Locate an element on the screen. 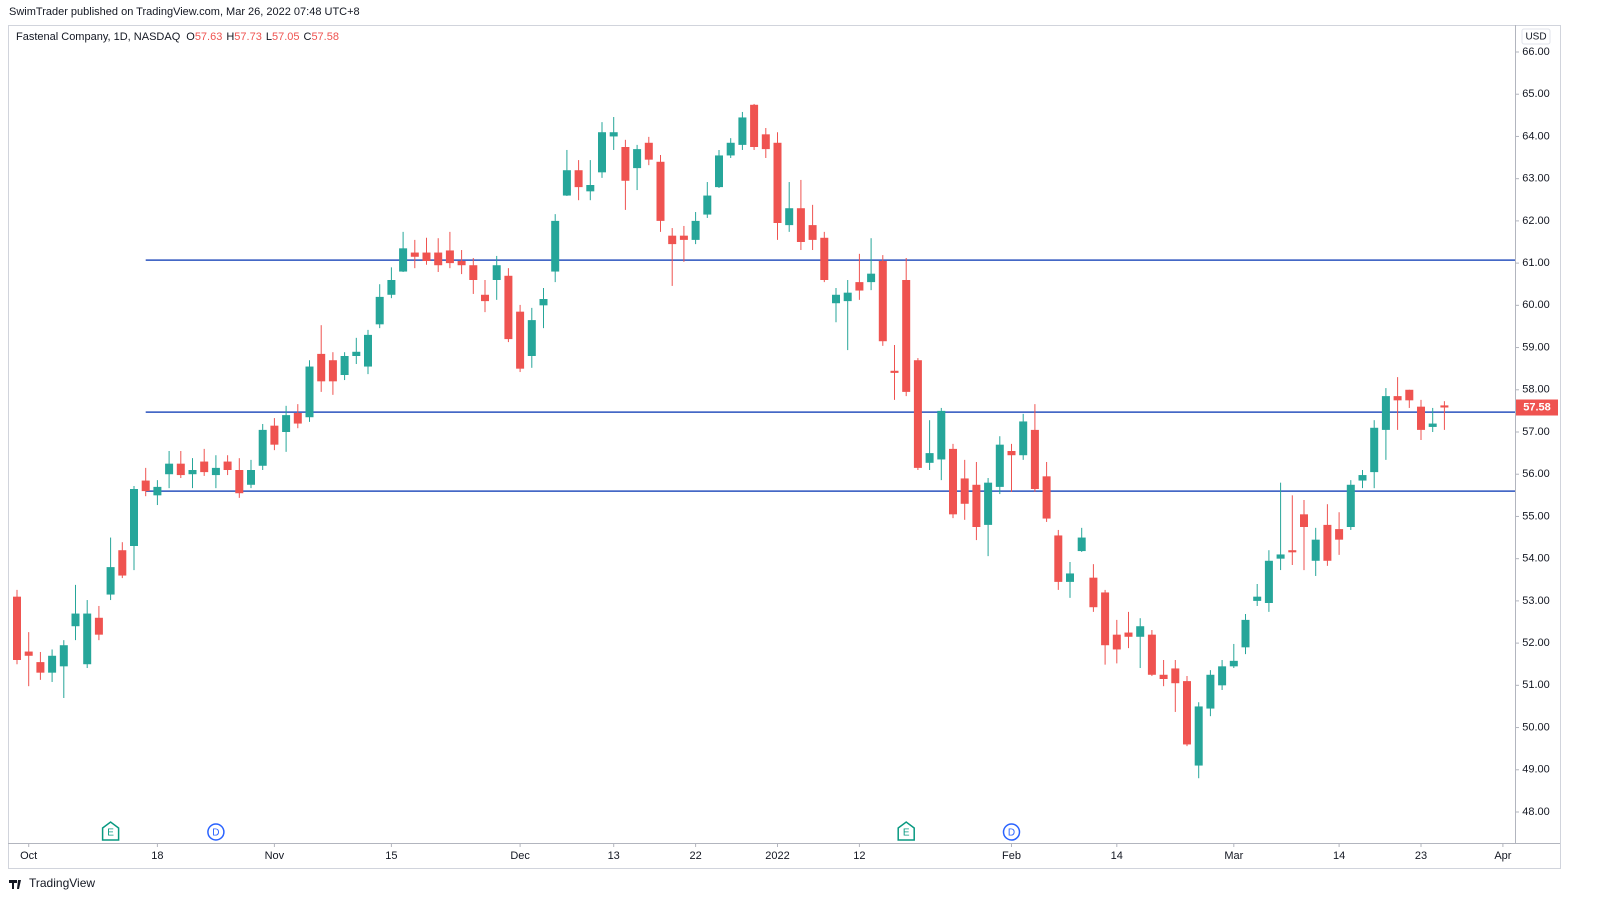 The width and height of the screenshot is (1600, 917). legend-value: 57.63 is located at coordinates (209, 37).